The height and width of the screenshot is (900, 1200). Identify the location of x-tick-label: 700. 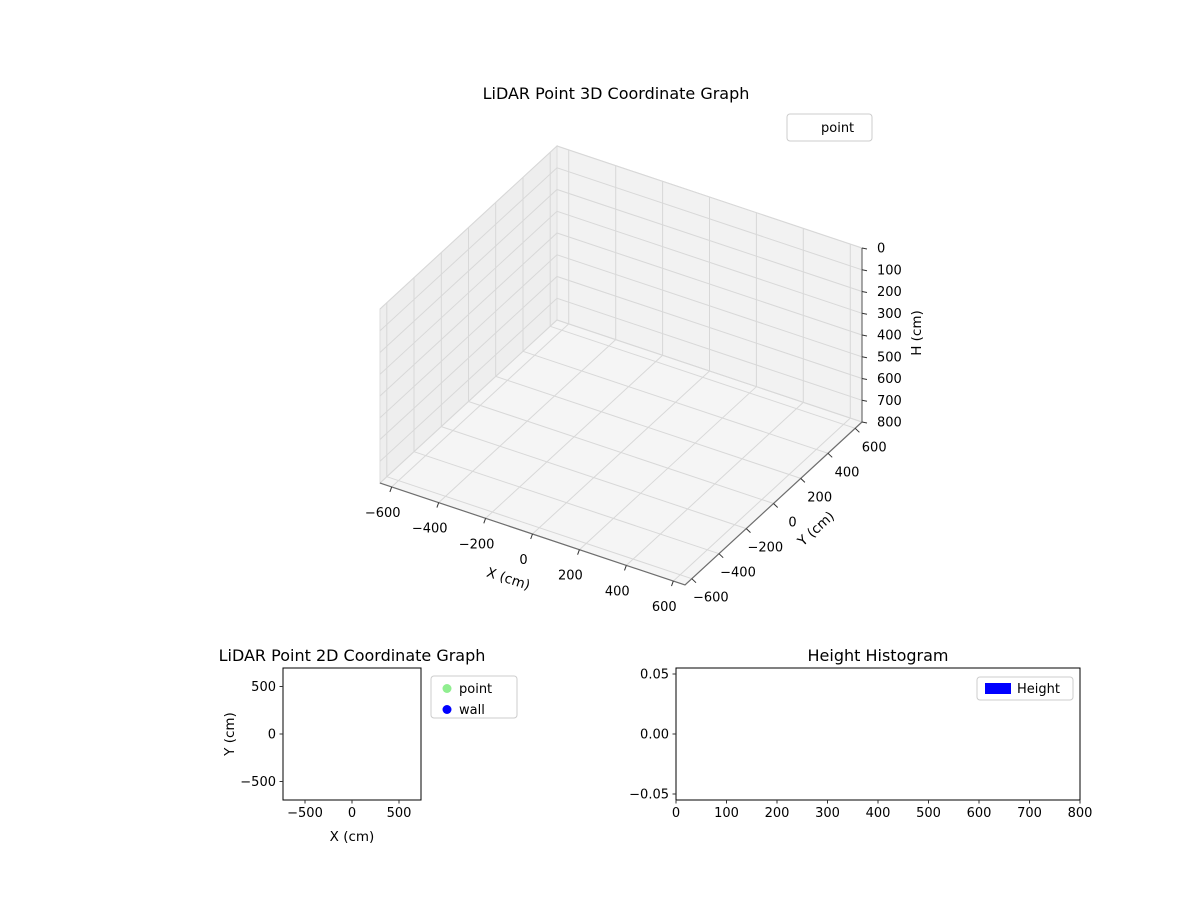
(1029, 813).